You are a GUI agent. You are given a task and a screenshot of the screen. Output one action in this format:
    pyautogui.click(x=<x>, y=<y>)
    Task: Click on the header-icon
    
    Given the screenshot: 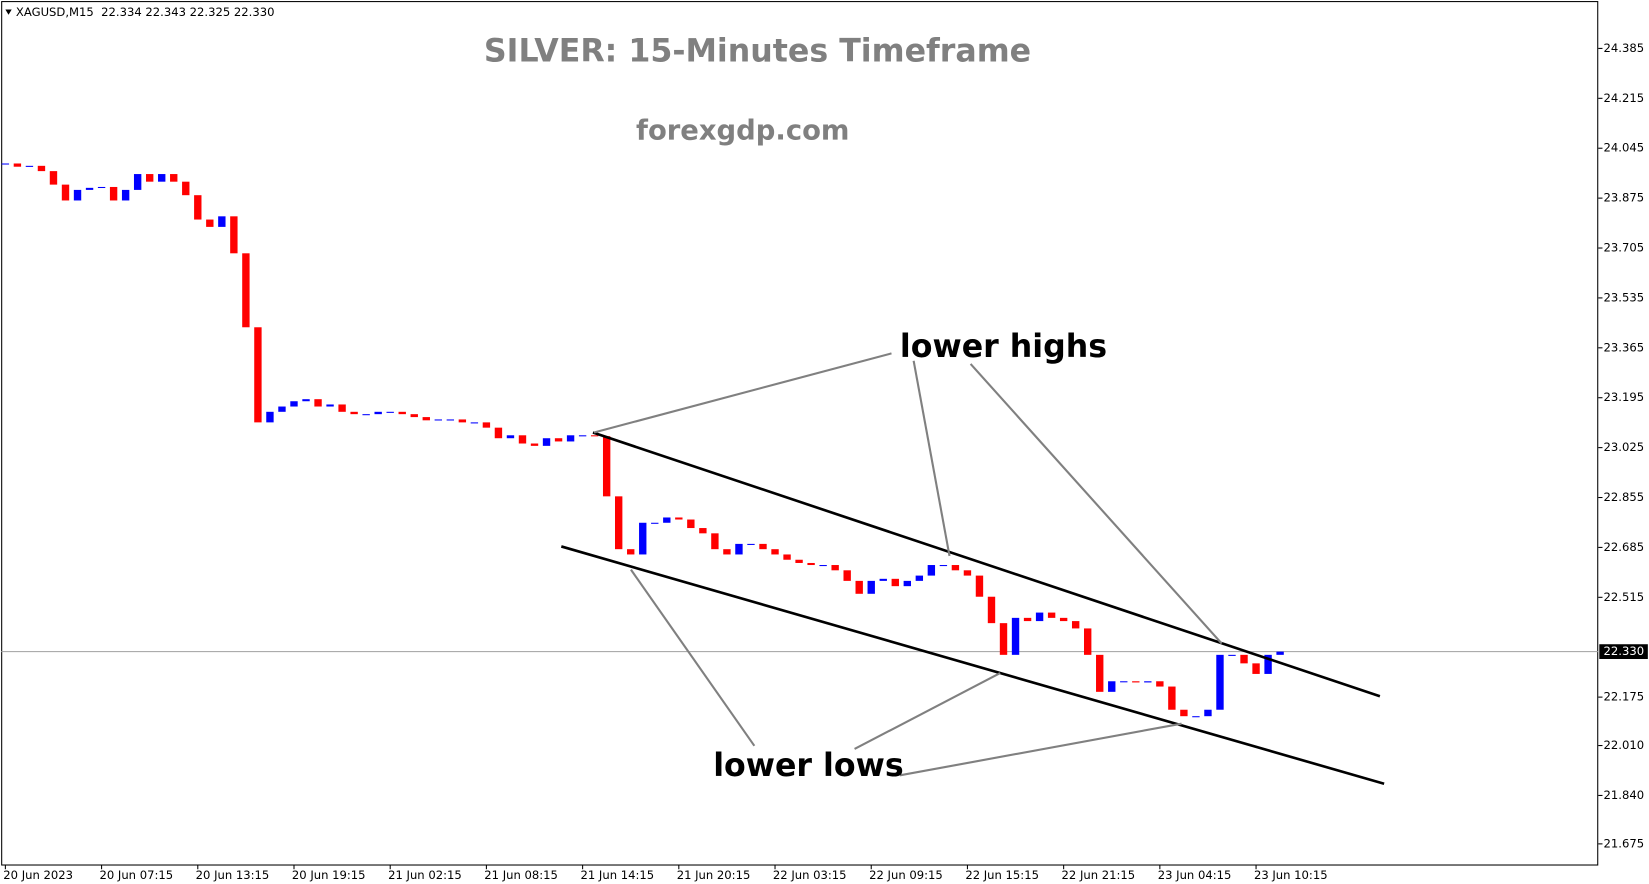 What is the action you would take?
    pyautogui.click(x=8, y=12)
    